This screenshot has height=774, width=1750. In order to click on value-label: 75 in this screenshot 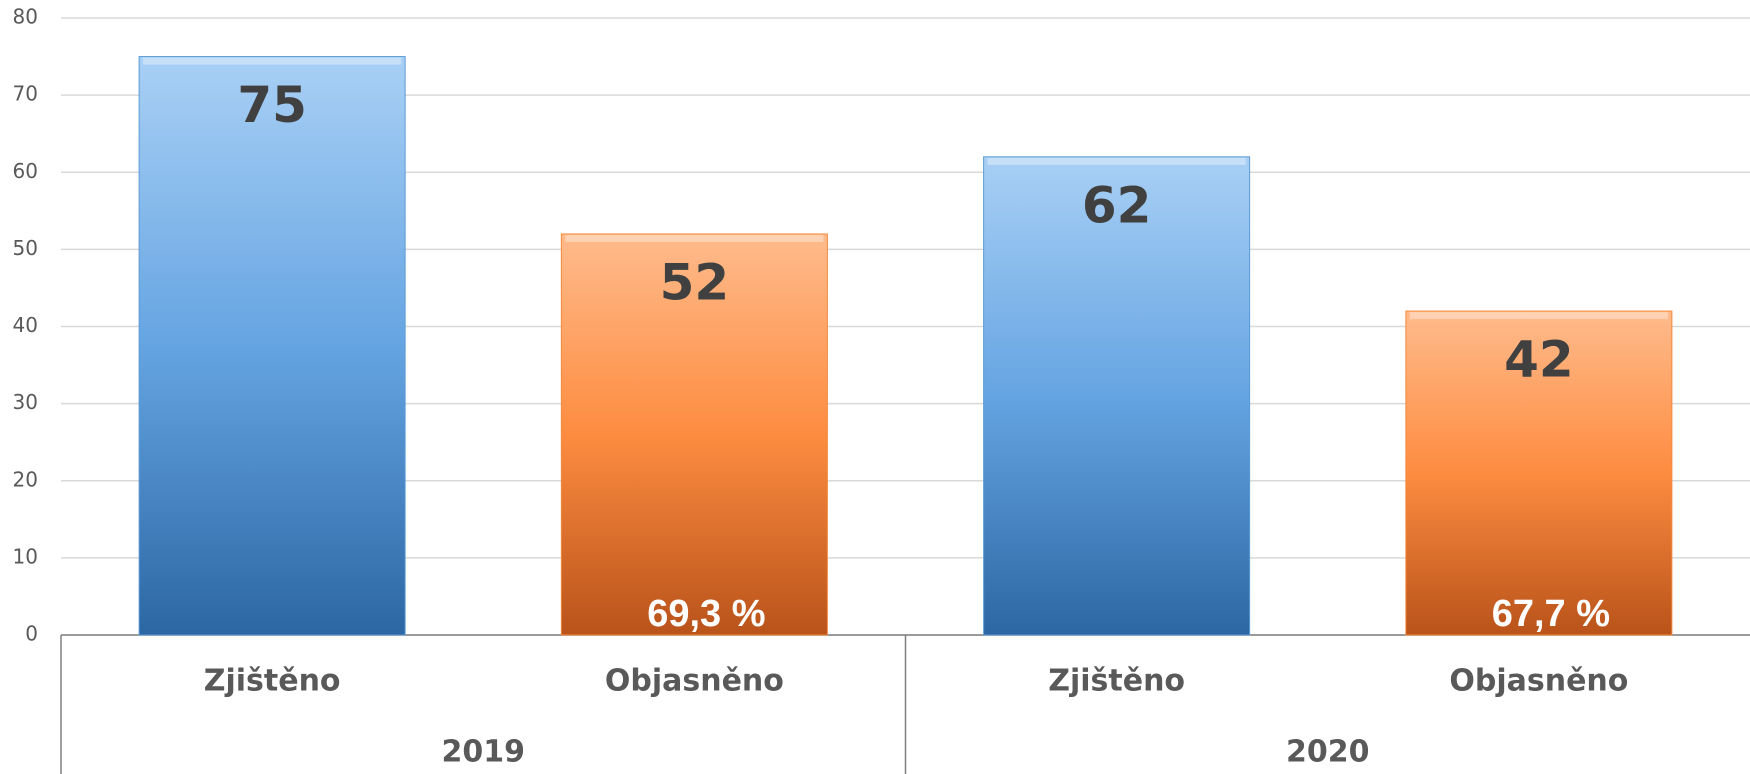, I will do `click(272, 105)`.